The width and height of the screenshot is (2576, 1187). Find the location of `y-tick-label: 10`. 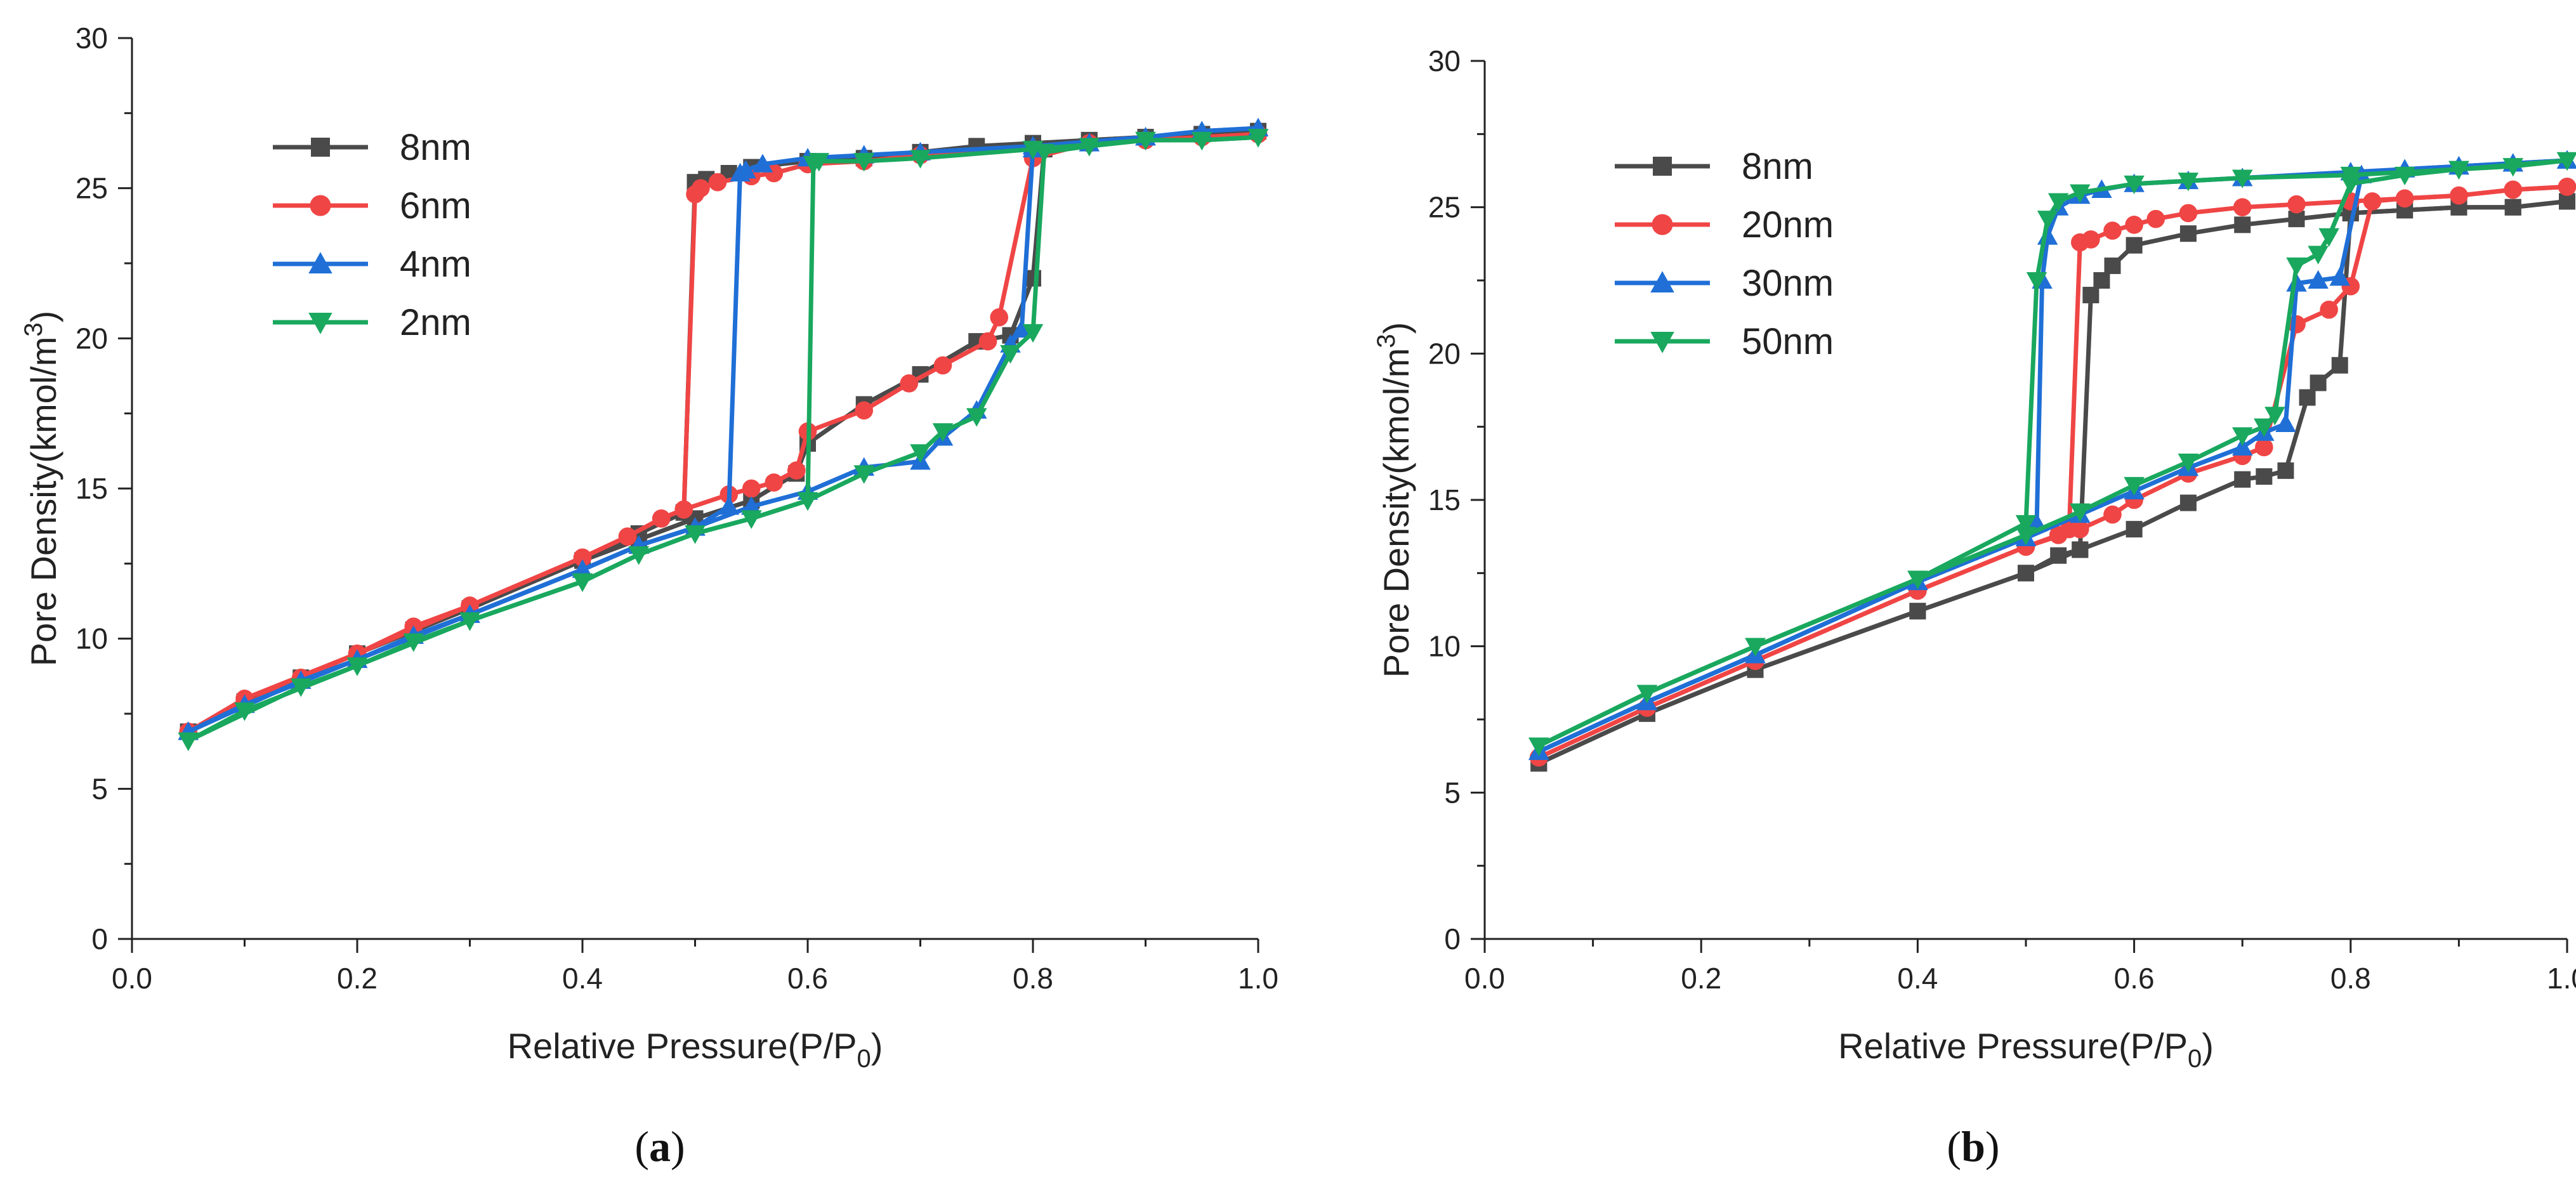

y-tick-label: 10 is located at coordinates (1444, 646).